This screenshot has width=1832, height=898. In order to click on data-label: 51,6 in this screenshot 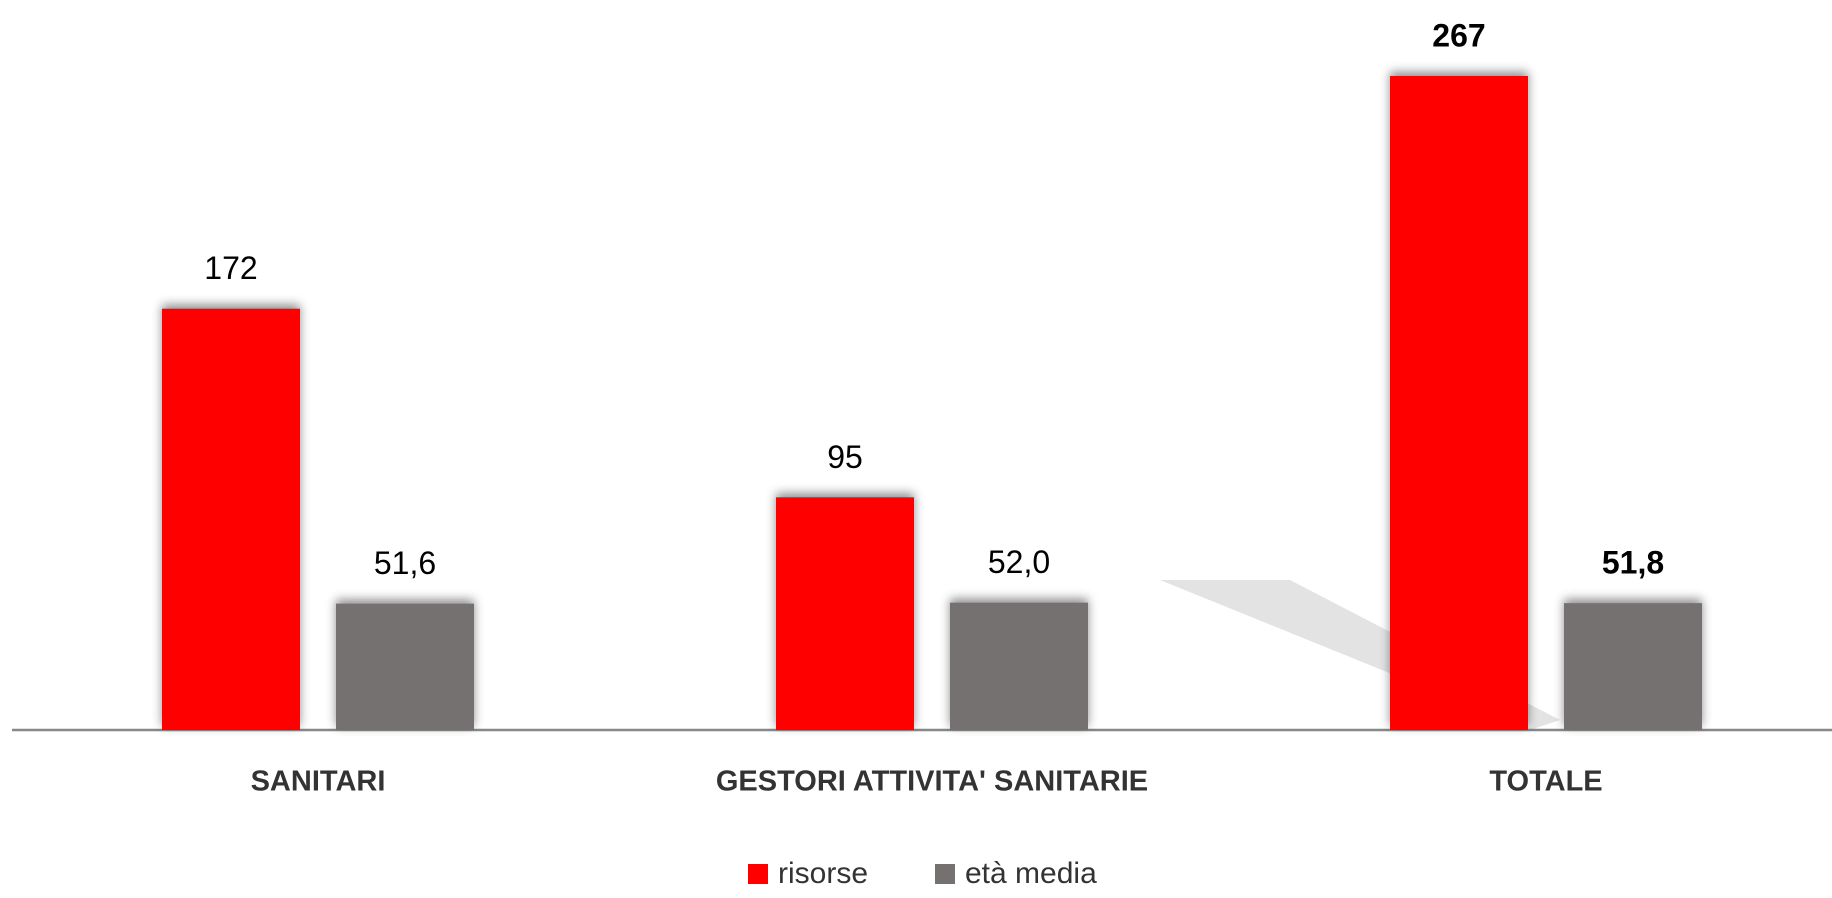, I will do `click(405, 563)`.